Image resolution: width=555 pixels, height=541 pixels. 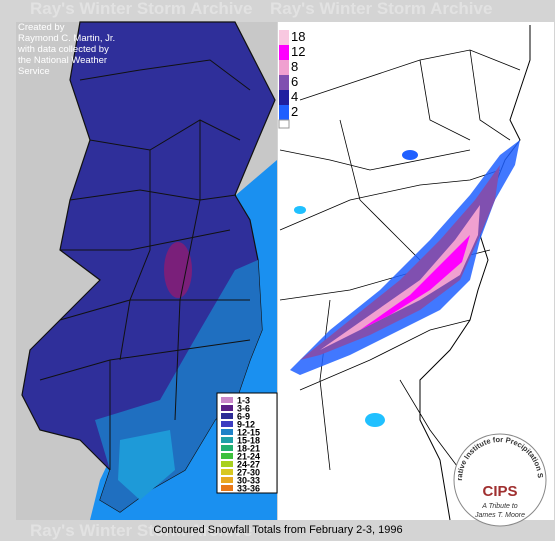 I want to click on legend-label: 6-9, so click(x=243, y=417).